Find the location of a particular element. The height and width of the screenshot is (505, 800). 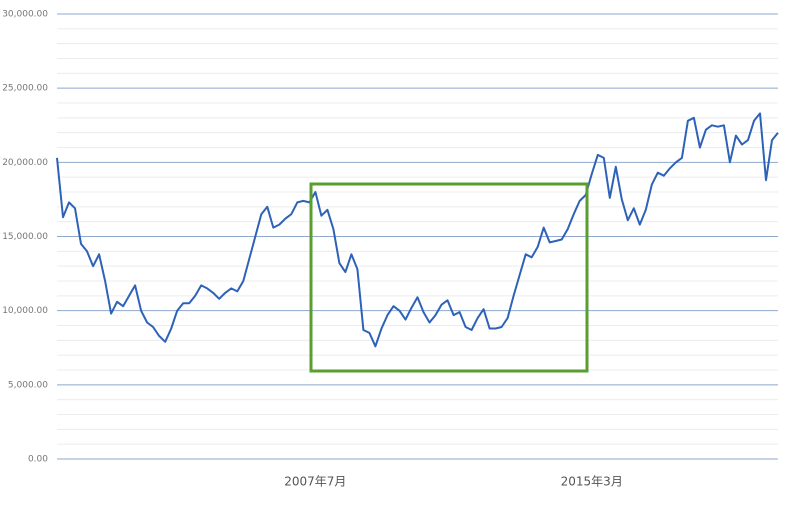

y-tick-label: 30,000.00 is located at coordinates (25, 15).